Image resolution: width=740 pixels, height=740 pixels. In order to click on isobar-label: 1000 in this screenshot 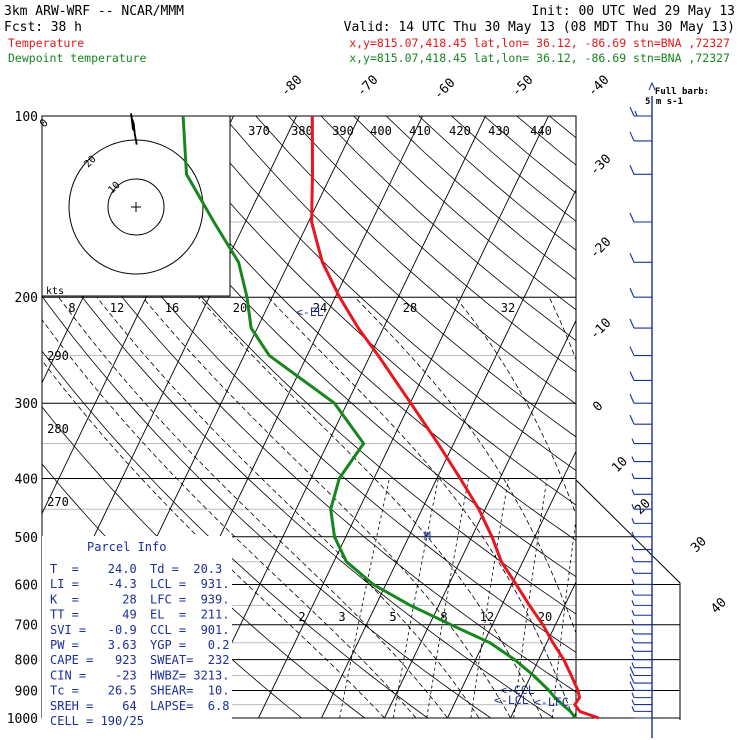, I will do `click(22, 719)`.